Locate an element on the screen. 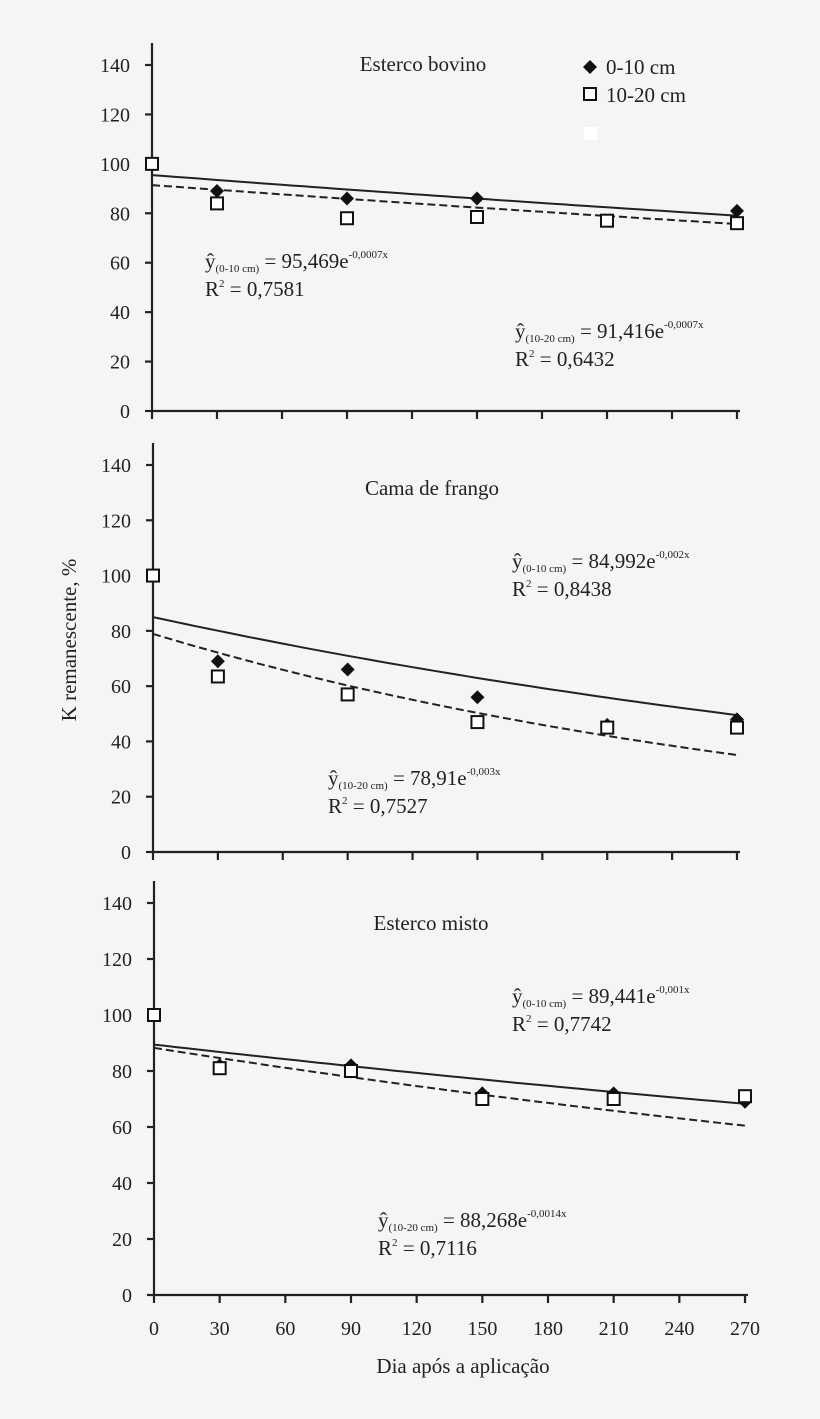 Image resolution: width=820 pixels, height=1419 pixels. r-squared: R2 = 0,6432 is located at coordinates (565, 359).